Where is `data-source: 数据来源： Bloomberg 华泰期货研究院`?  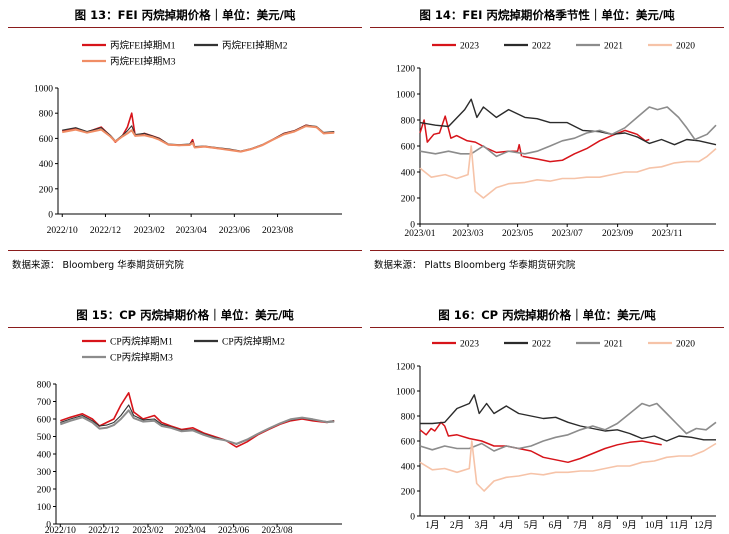
data-source: 数据来源： Bloomberg 华泰期货研究院 is located at coordinates (98, 265).